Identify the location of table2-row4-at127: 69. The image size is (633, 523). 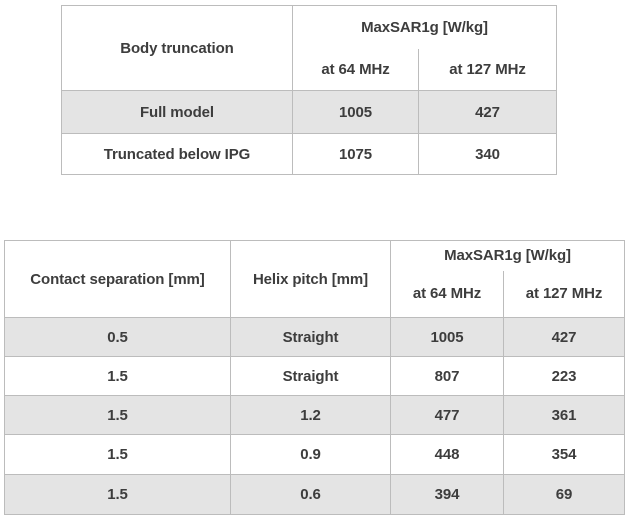
(564, 494).